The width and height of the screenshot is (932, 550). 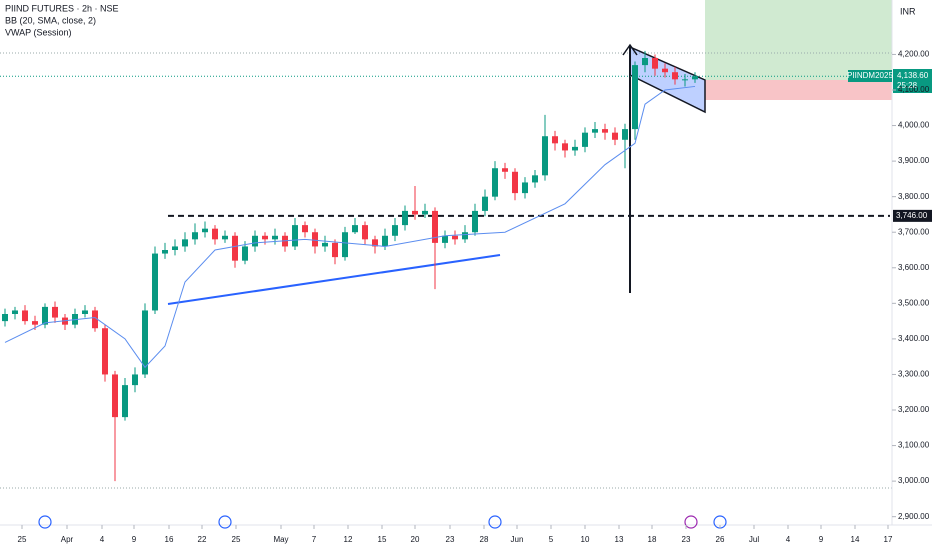 I want to click on x-tick-label: 20, so click(x=415, y=539).